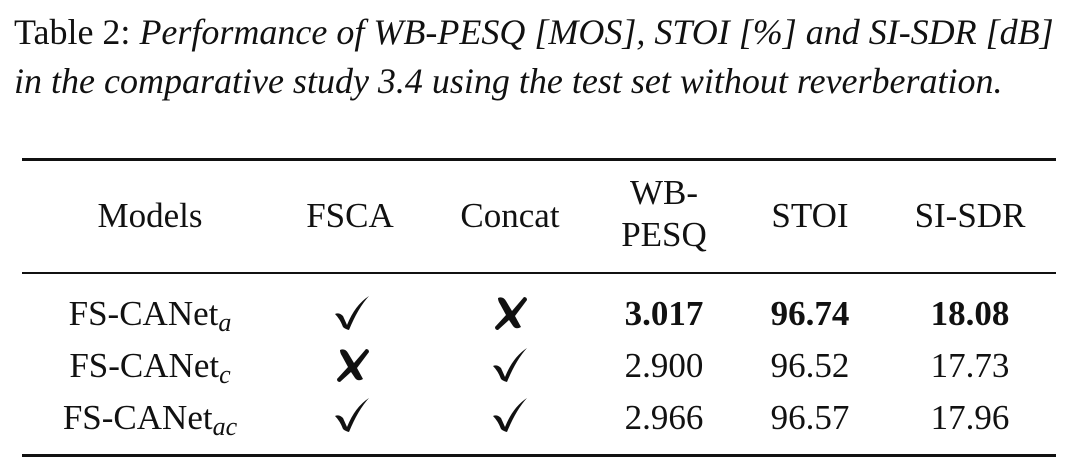 Image resolution: width=1080 pixels, height=467 pixels. What do you see at coordinates (664, 213) in the screenshot?
I see `header-wb-pesq: WB-PESQ` at bounding box center [664, 213].